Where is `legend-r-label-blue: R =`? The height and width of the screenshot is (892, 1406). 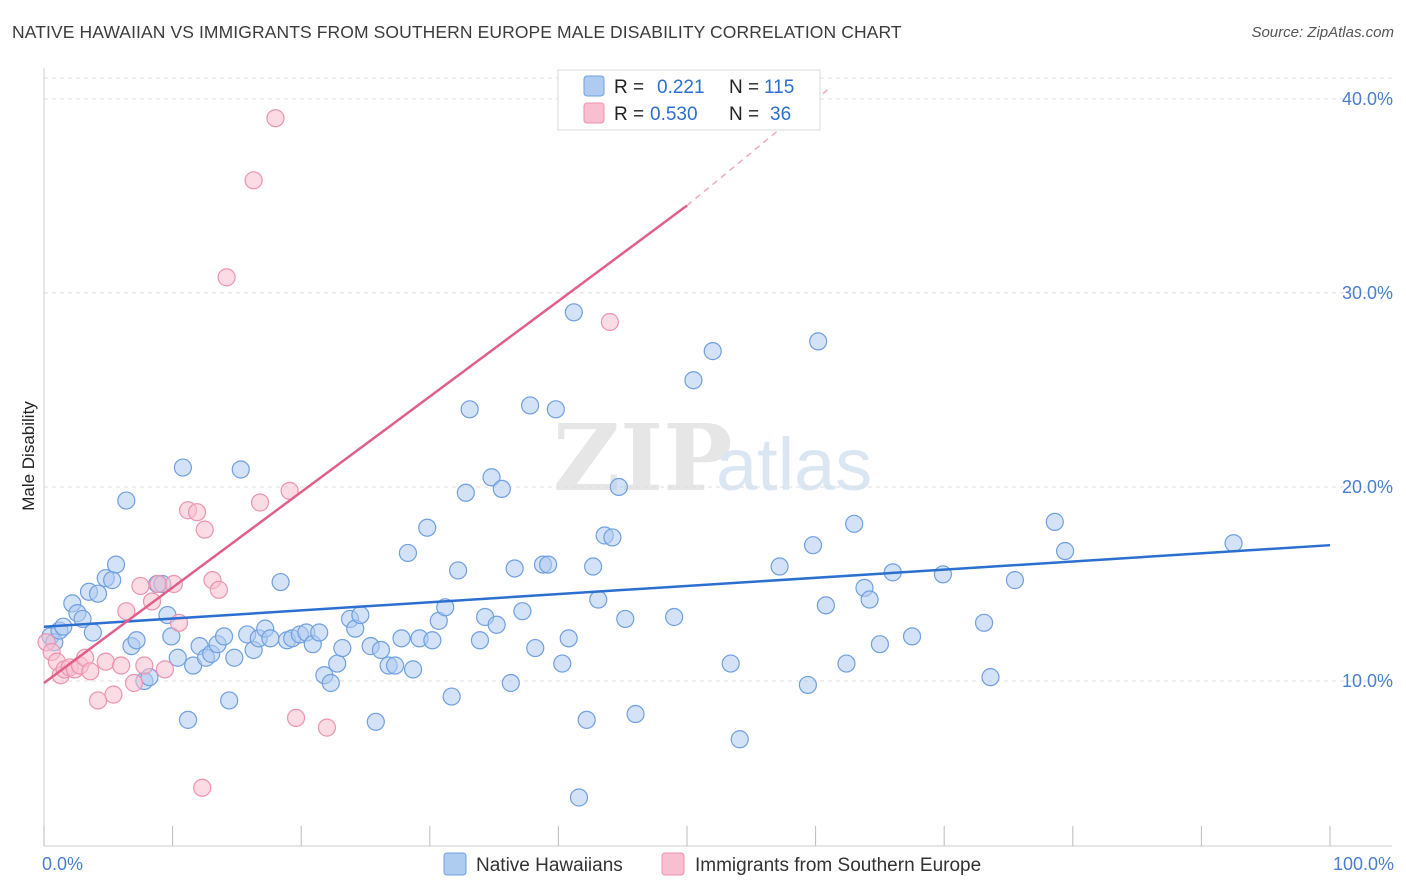 legend-r-label-blue: R = is located at coordinates (629, 87).